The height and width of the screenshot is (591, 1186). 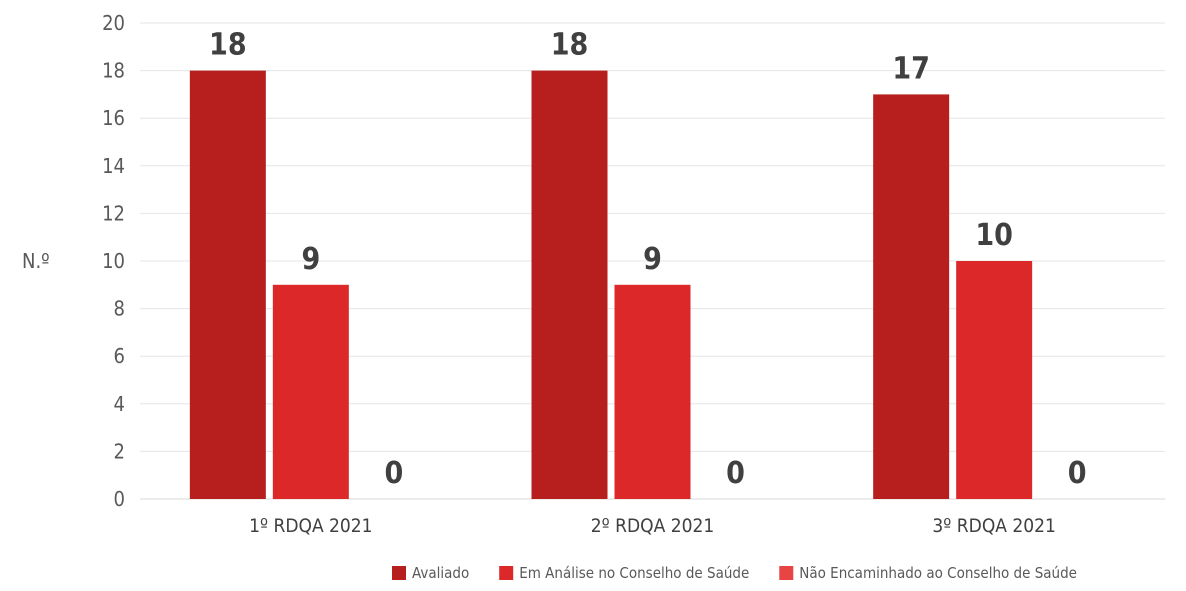 I want to click on legend-label: Não Encaminhado ao Conselho de Saúde, so click(x=938, y=573).